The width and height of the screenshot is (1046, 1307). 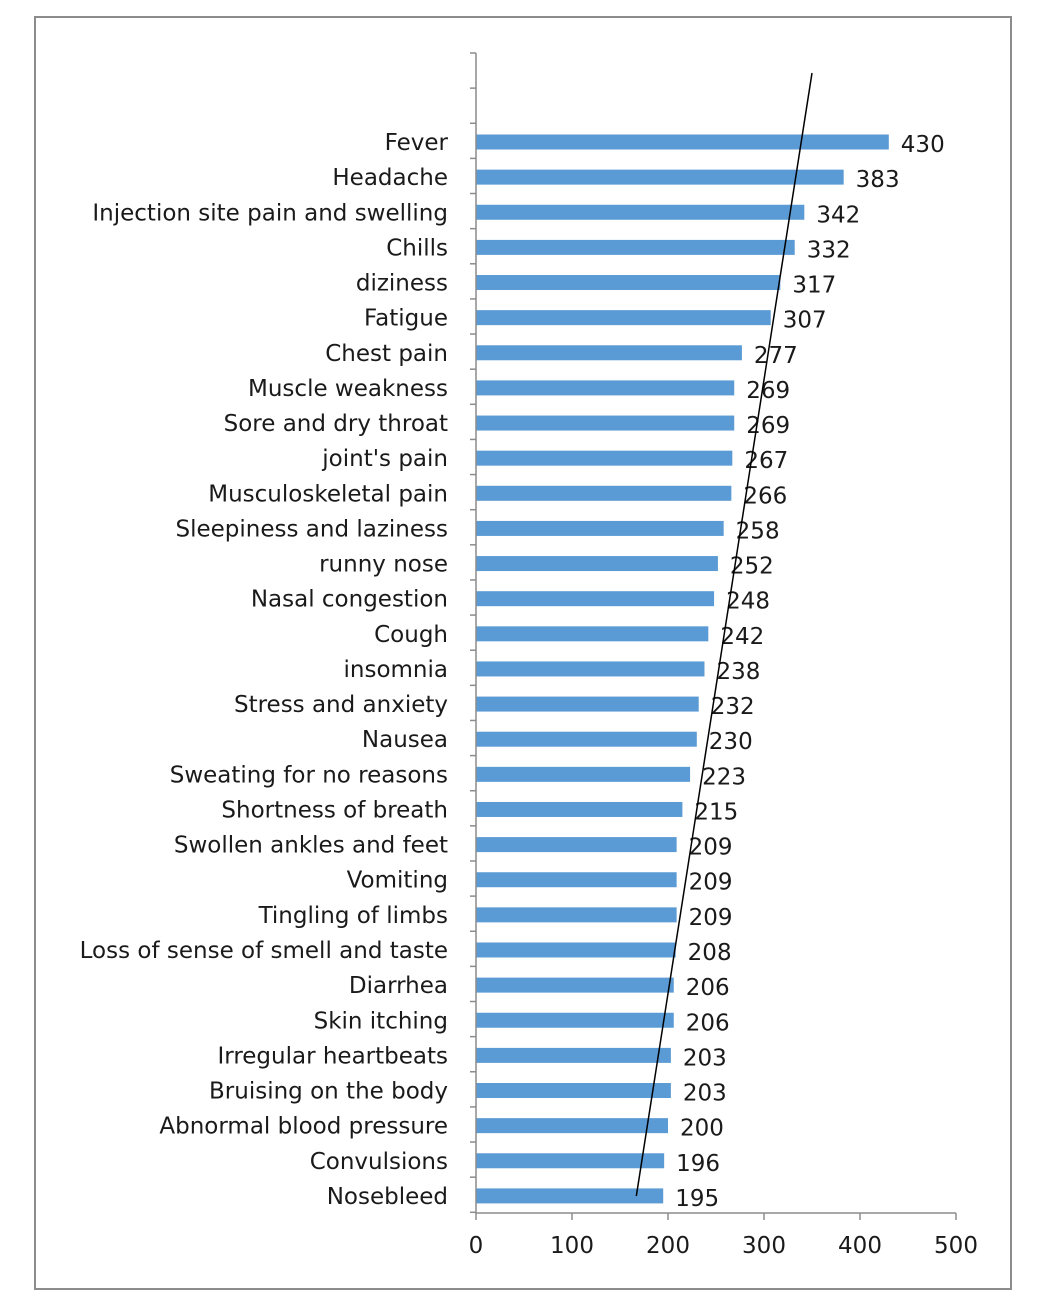 I want to click on data-label: 242, so click(x=742, y=637).